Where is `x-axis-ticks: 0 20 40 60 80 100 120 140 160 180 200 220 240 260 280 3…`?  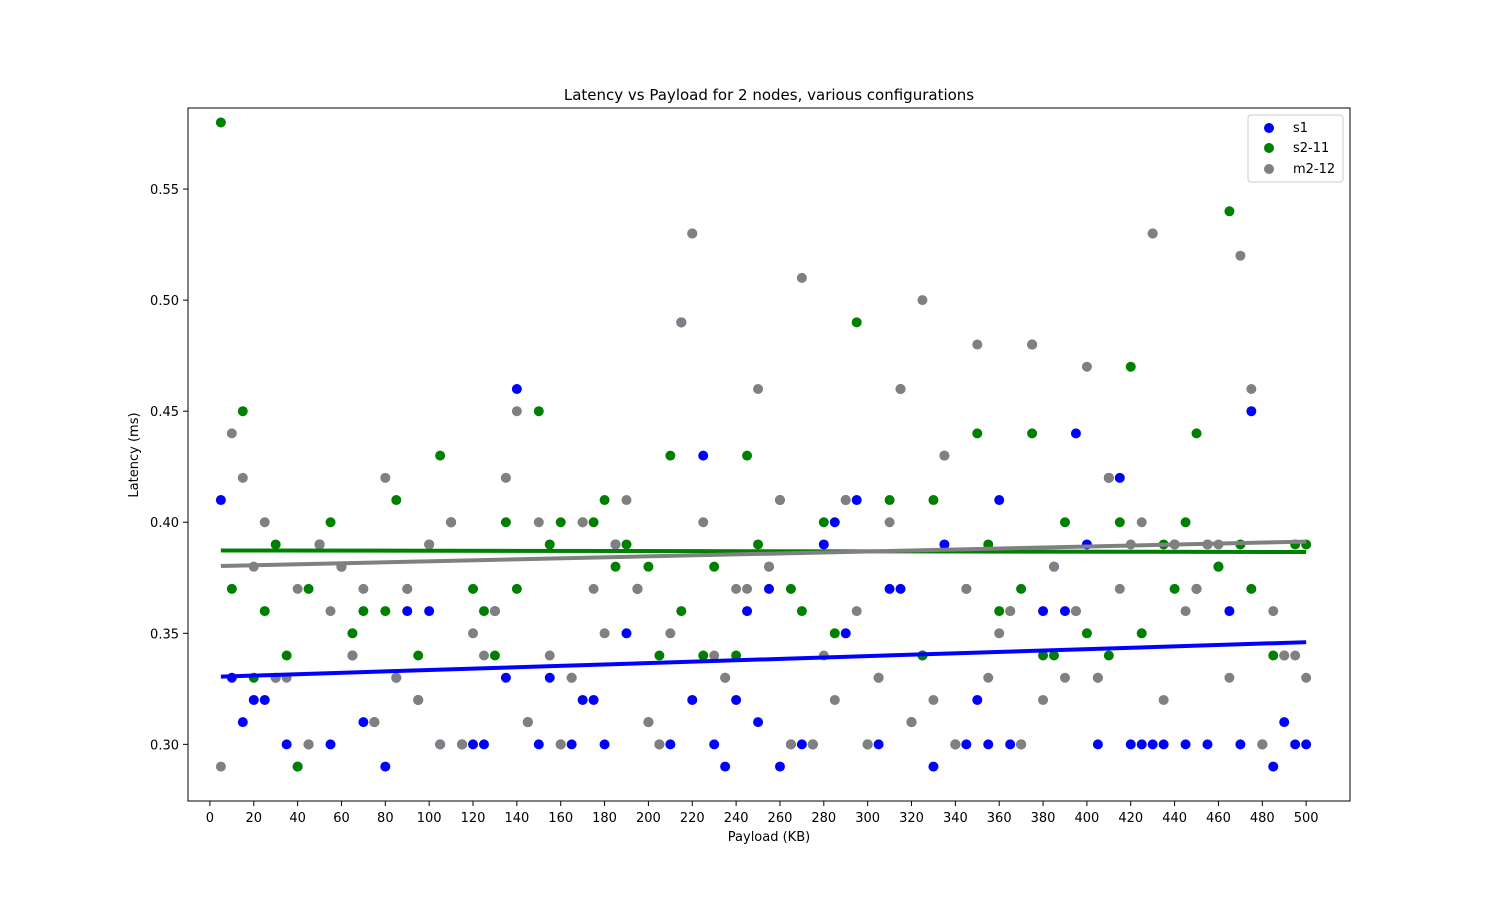 x-axis-ticks: 0 20 40 60 80 100 120 140 160 180 200 220 240 260 280 3… is located at coordinates (762, 813).